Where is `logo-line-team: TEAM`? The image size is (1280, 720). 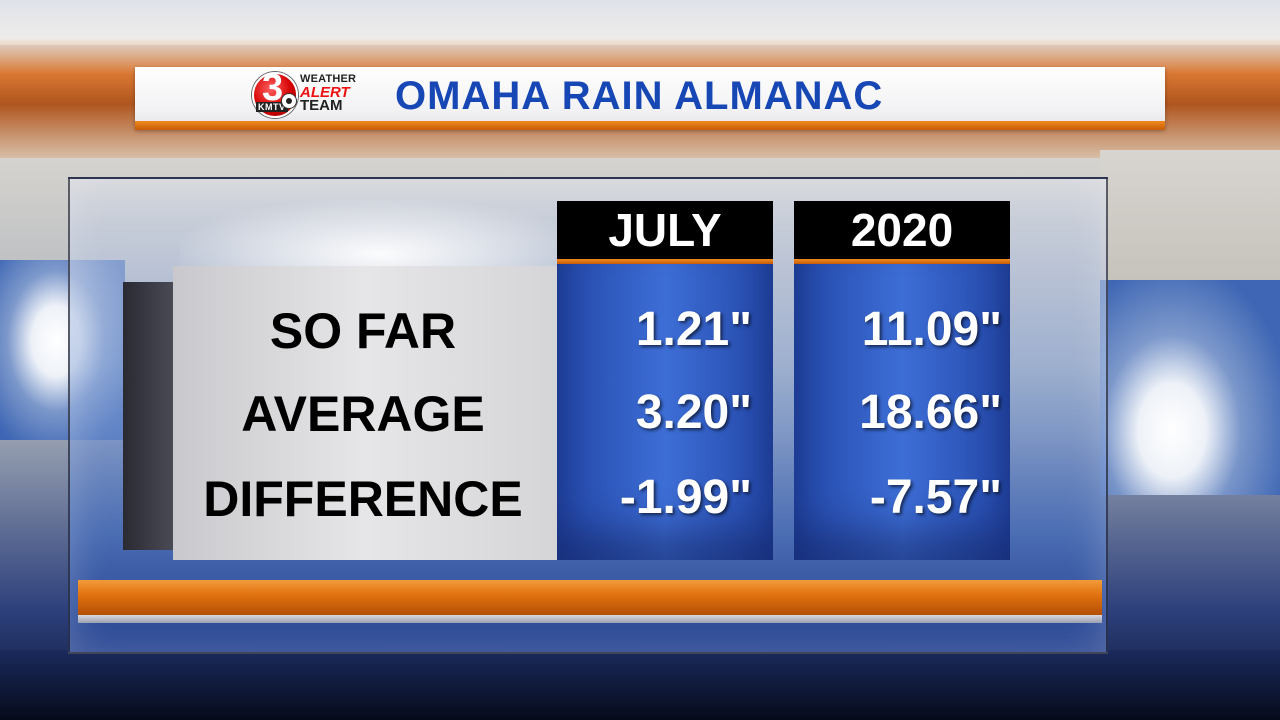
logo-line-team: TEAM is located at coordinates (321, 105).